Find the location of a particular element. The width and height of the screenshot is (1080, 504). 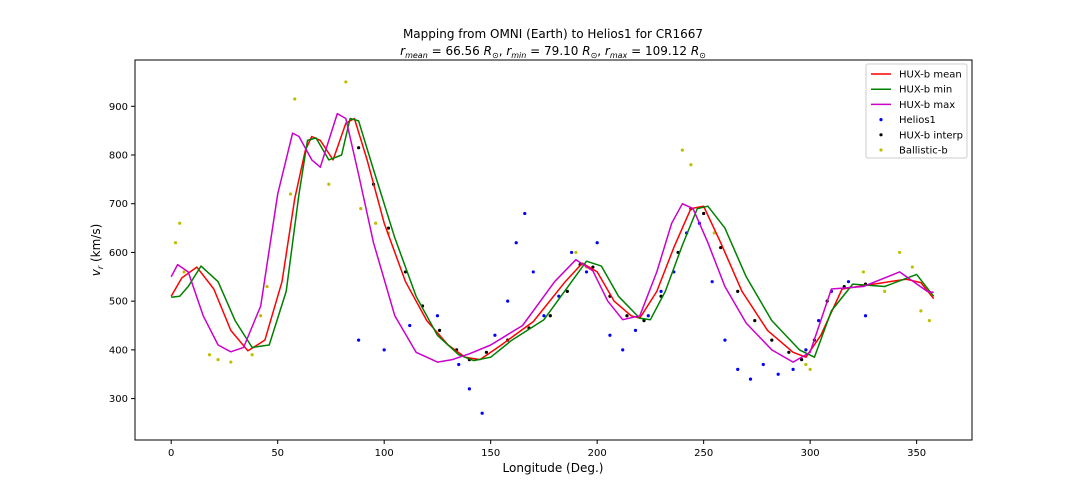

y-tick-label: 400 is located at coordinates (118, 350).